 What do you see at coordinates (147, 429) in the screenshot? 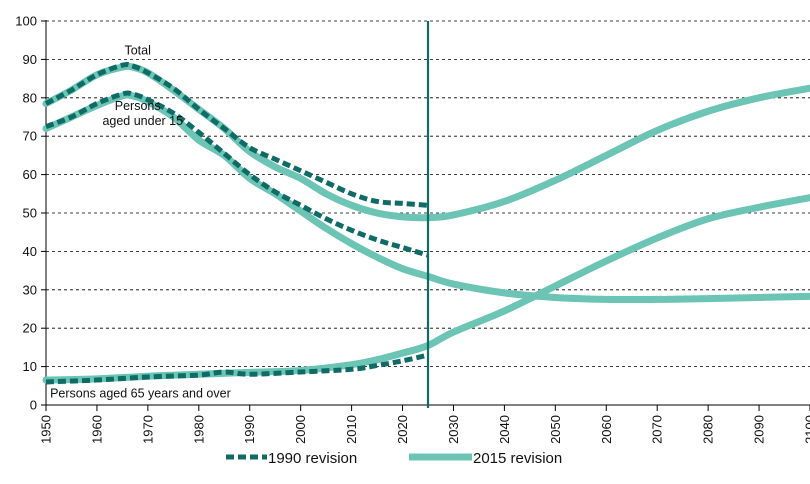
I see `x-tick-label: 1970` at bounding box center [147, 429].